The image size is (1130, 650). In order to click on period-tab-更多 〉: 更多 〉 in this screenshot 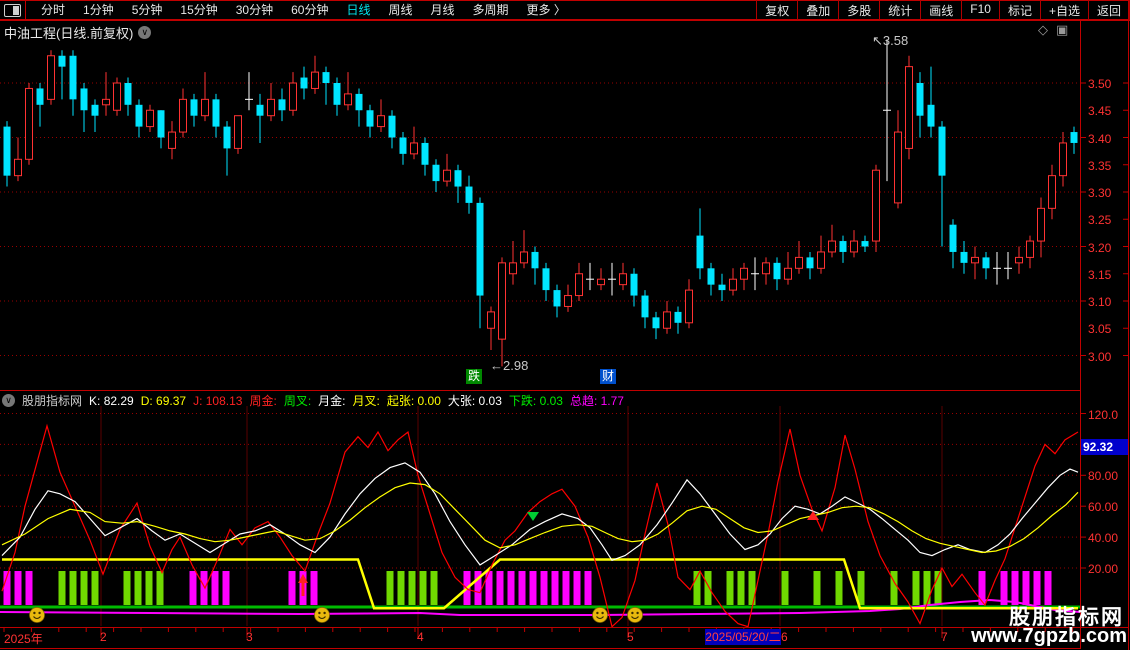, I will do `click(546, 10)`.